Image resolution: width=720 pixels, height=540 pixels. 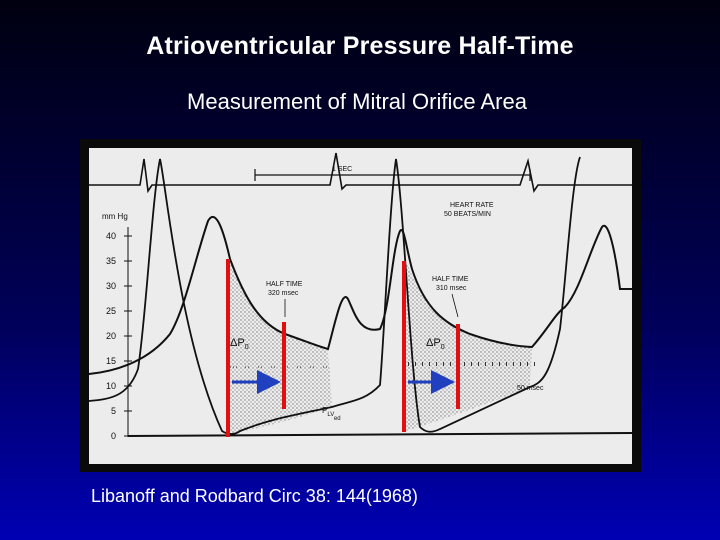 I want to click on delta-p-label-1: ΔP0, so click(x=239, y=344).